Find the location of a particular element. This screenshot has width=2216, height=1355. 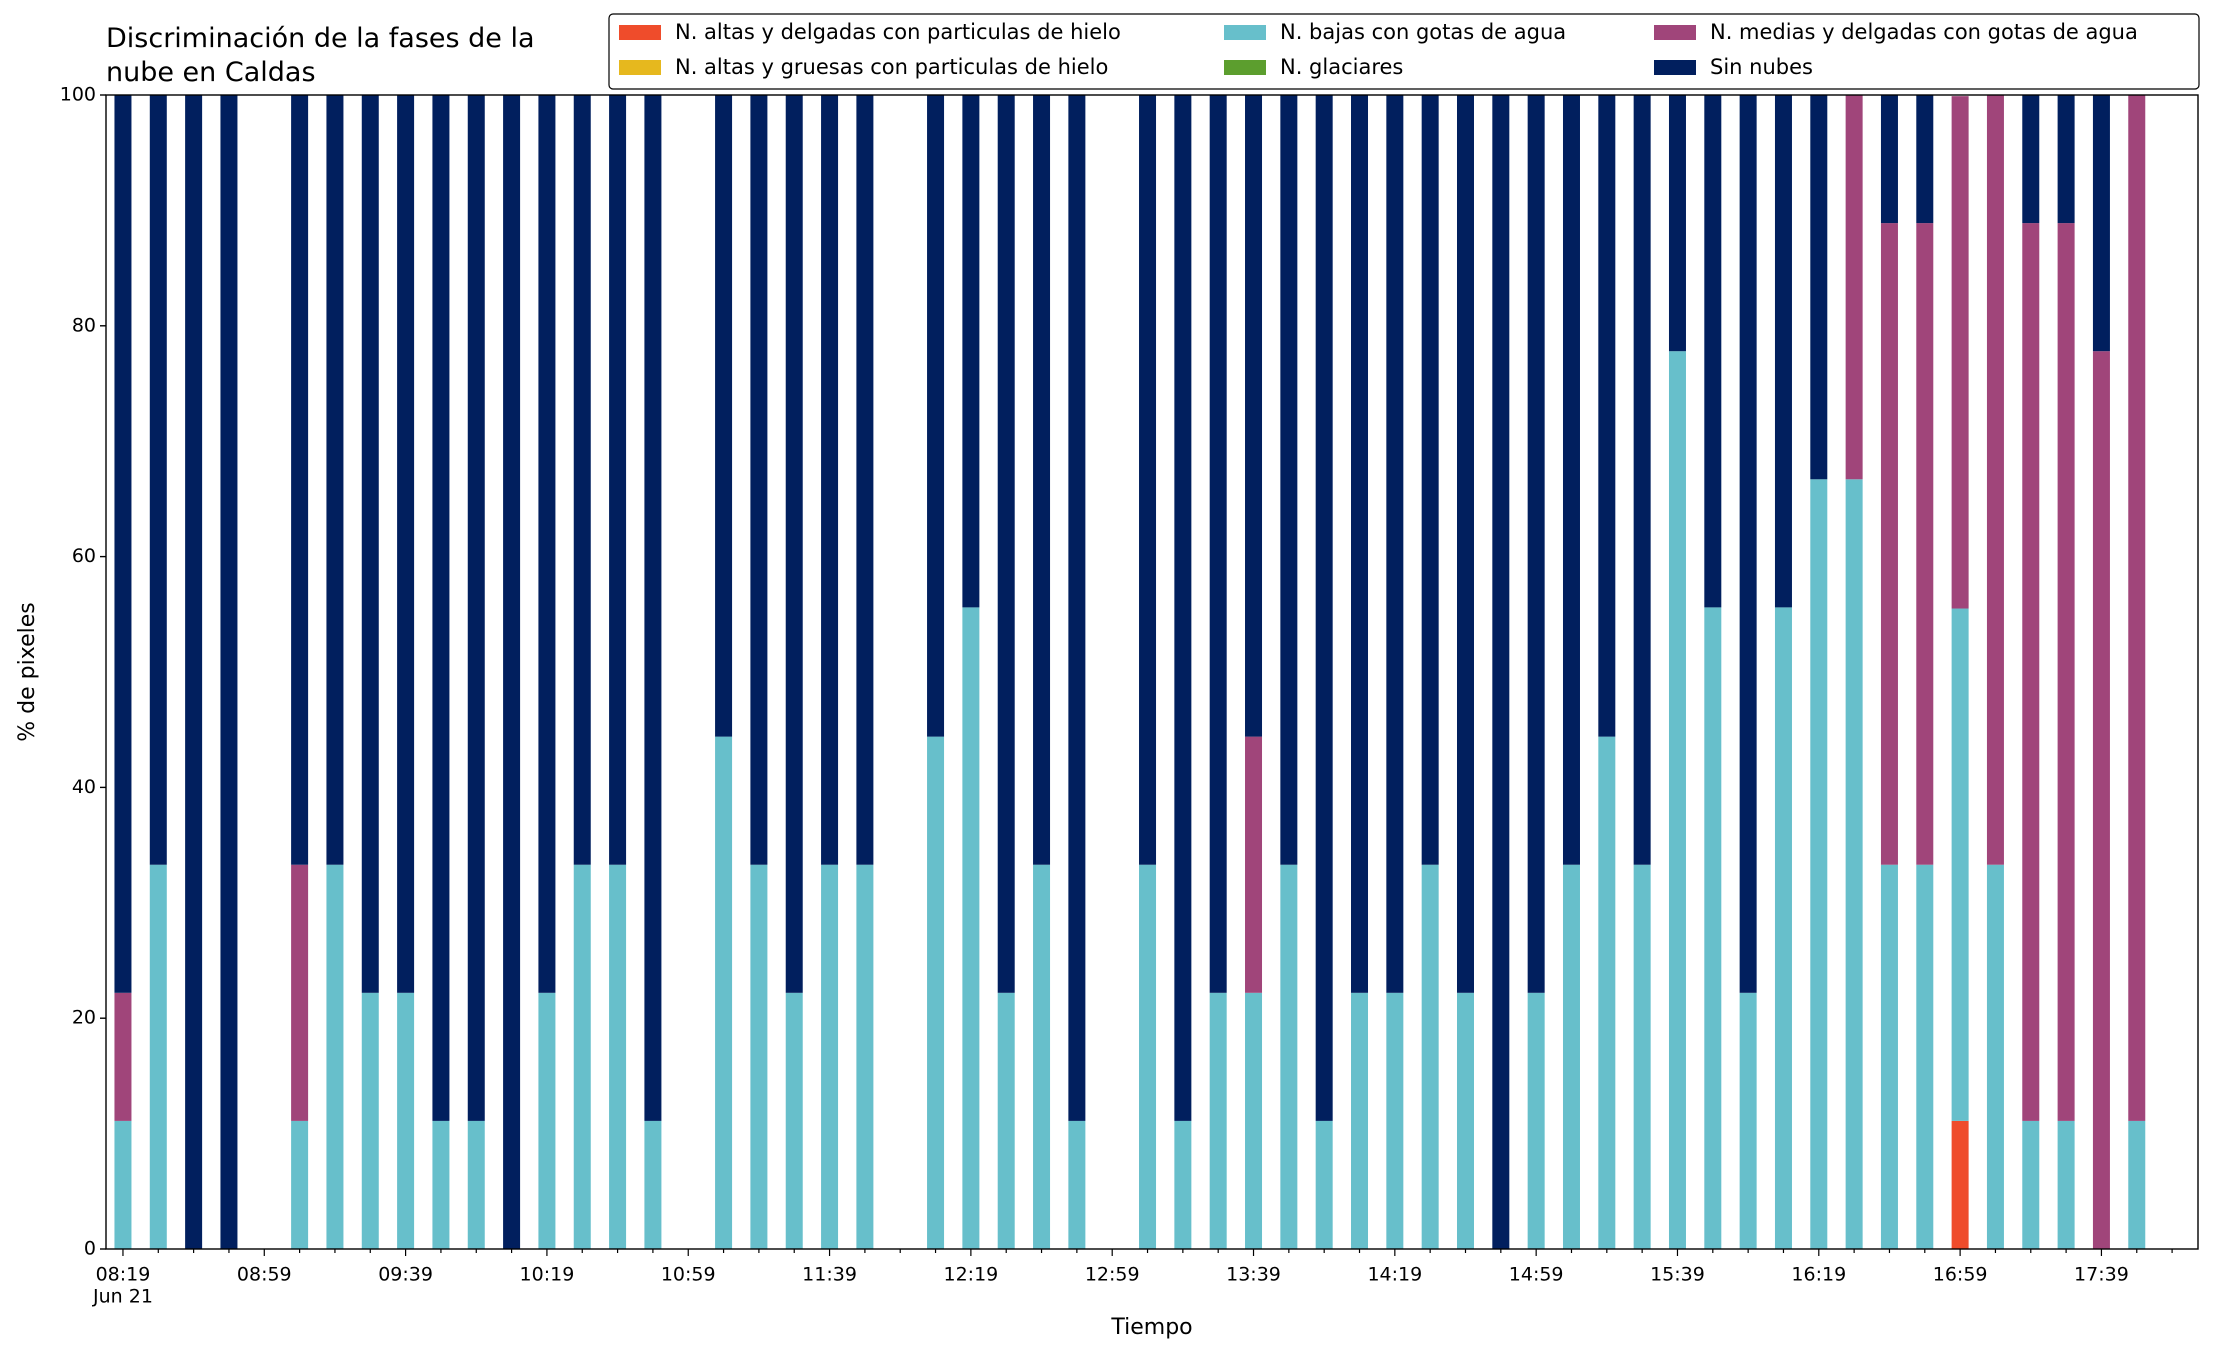

x-tick-label: 16:19 is located at coordinates (1818, 1275).